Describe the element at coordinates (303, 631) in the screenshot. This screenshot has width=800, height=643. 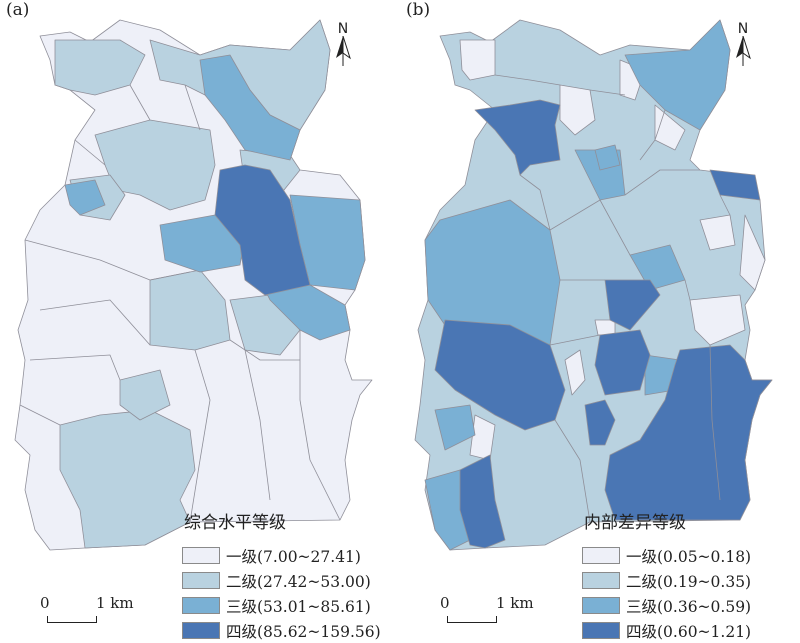
I see `legend-label: 四级(85.62~159.56)` at that location.